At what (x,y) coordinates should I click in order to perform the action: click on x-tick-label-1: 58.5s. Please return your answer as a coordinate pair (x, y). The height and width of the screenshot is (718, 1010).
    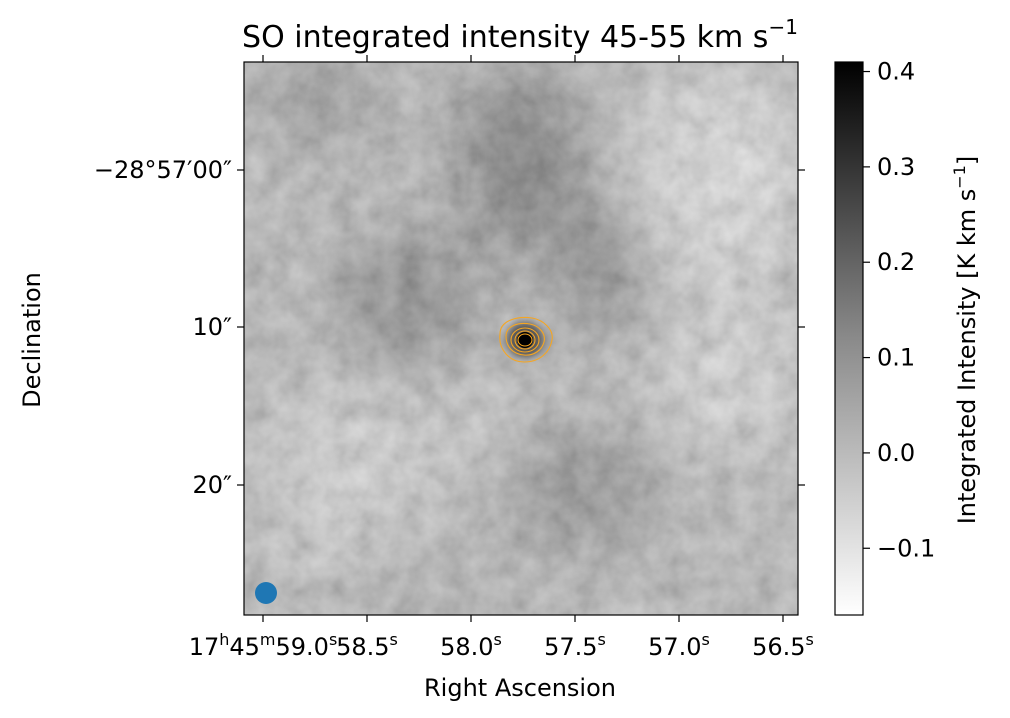
    Looking at the image, I should click on (367, 645).